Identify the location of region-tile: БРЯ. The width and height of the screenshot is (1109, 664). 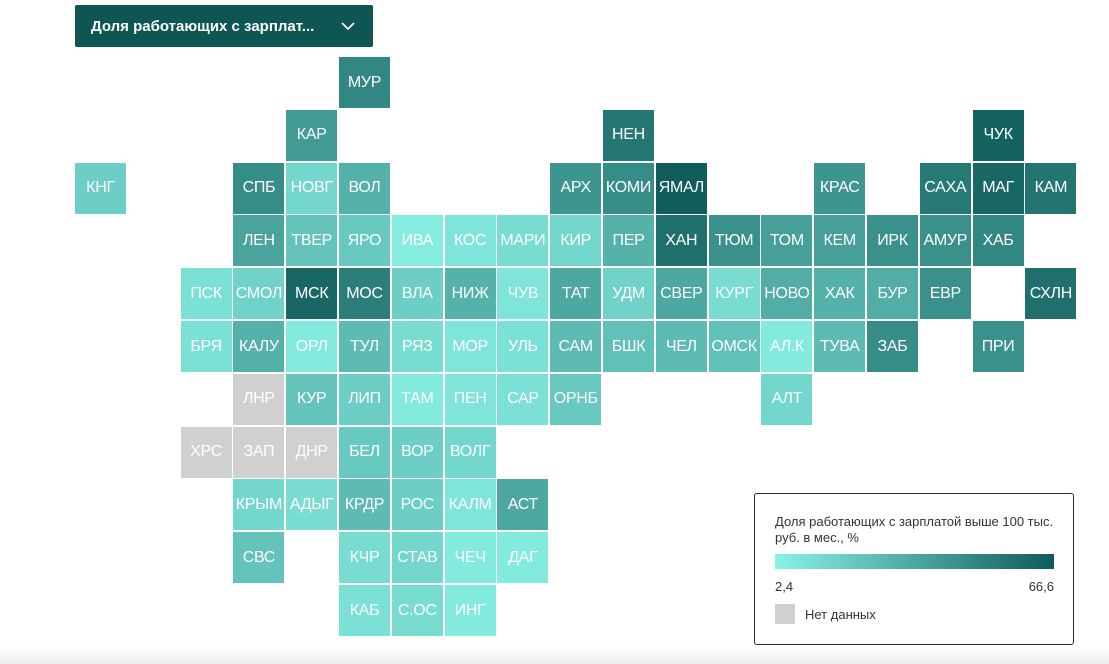
(206, 346).